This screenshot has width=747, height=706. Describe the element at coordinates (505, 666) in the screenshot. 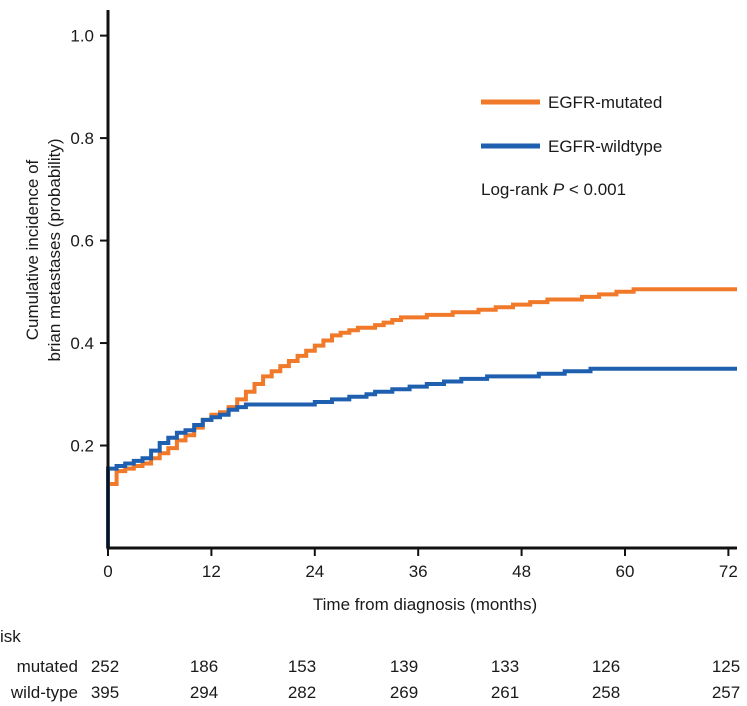

I see `risk-value: 133` at that location.